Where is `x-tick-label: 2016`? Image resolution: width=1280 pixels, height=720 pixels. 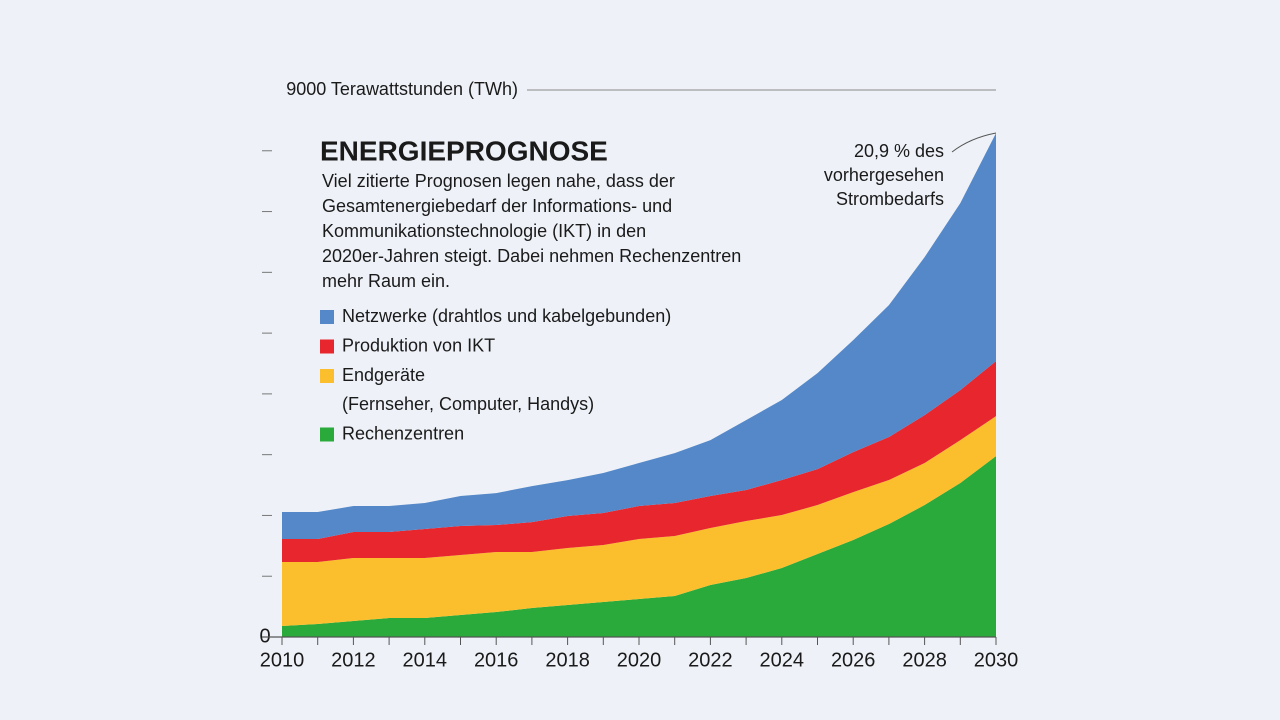 x-tick-label: 2016 is located at coordinates (496, 660).